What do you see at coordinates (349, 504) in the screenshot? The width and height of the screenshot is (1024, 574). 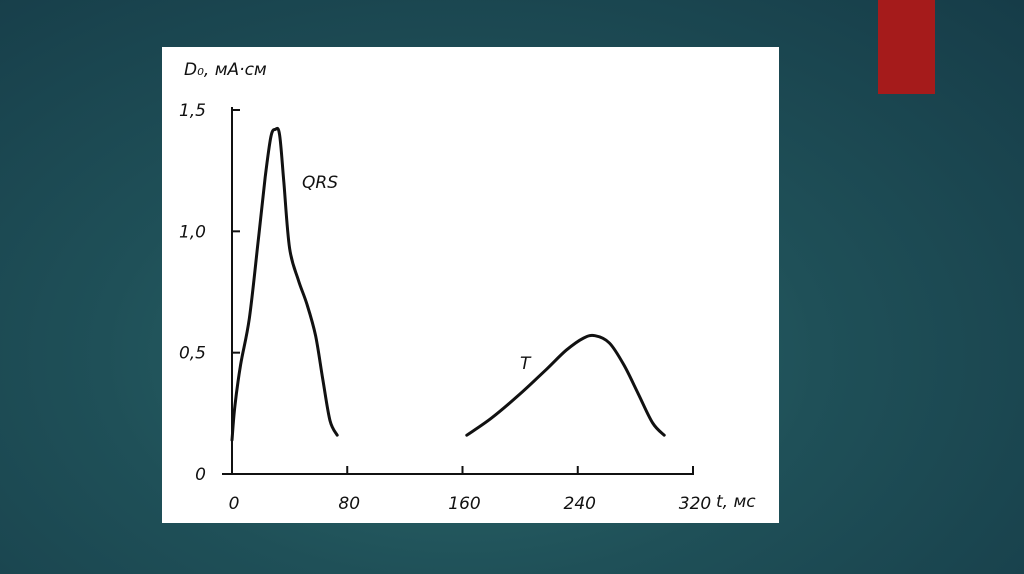 I see `x-tick-label: 80` at bounding box center [349, 504].